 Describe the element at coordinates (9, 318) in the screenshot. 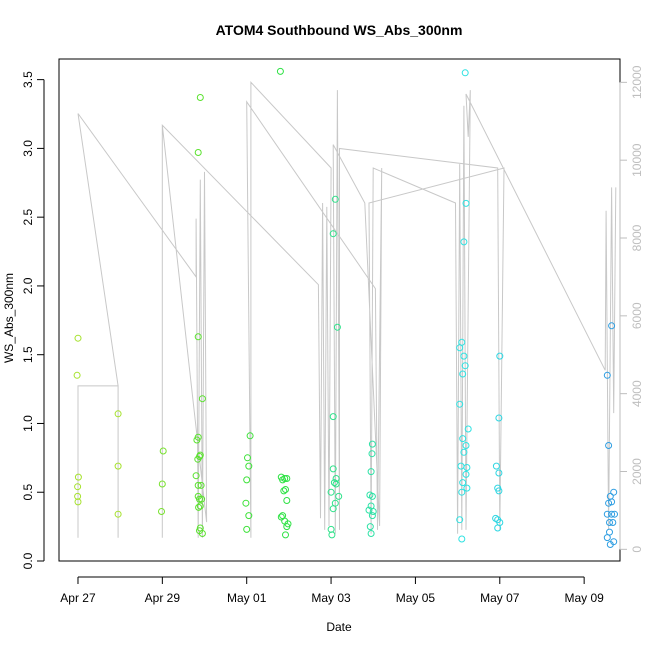

I see `y-axis-label: WS_Abs_300nm` at that location.